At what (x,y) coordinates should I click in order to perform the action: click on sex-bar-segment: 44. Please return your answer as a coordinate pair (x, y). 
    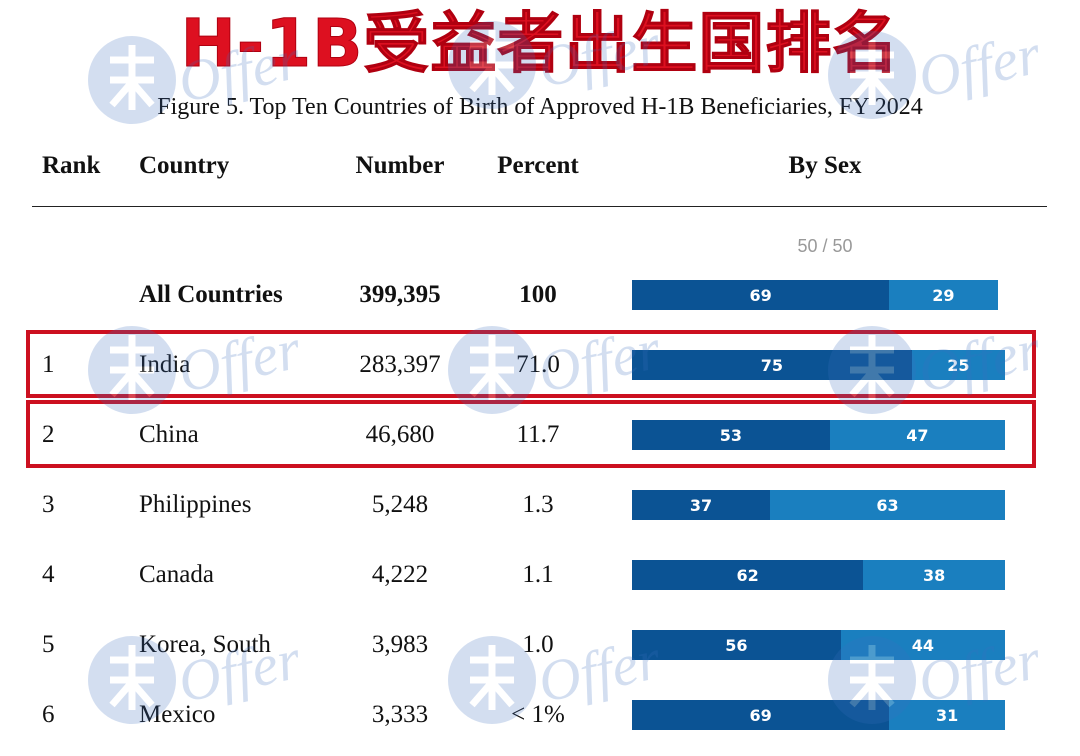
    Looking at the image, I should click on (922, 645).